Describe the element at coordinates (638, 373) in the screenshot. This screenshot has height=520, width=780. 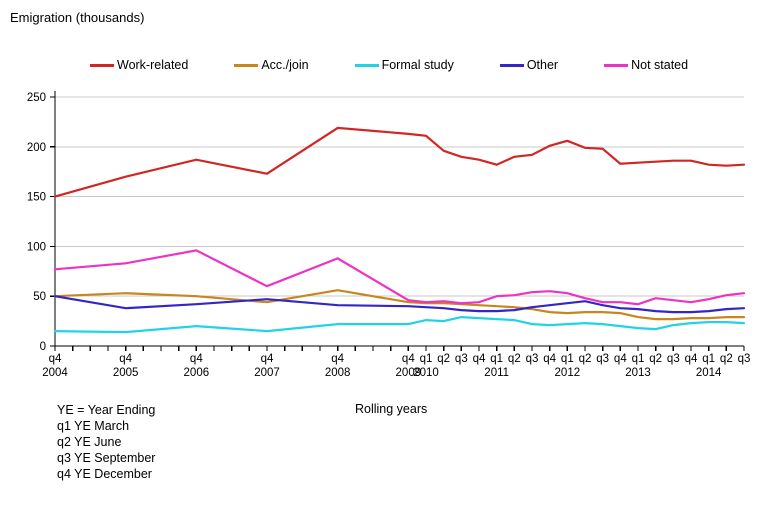
I see `x-tick-label-year: 2013` at that location.